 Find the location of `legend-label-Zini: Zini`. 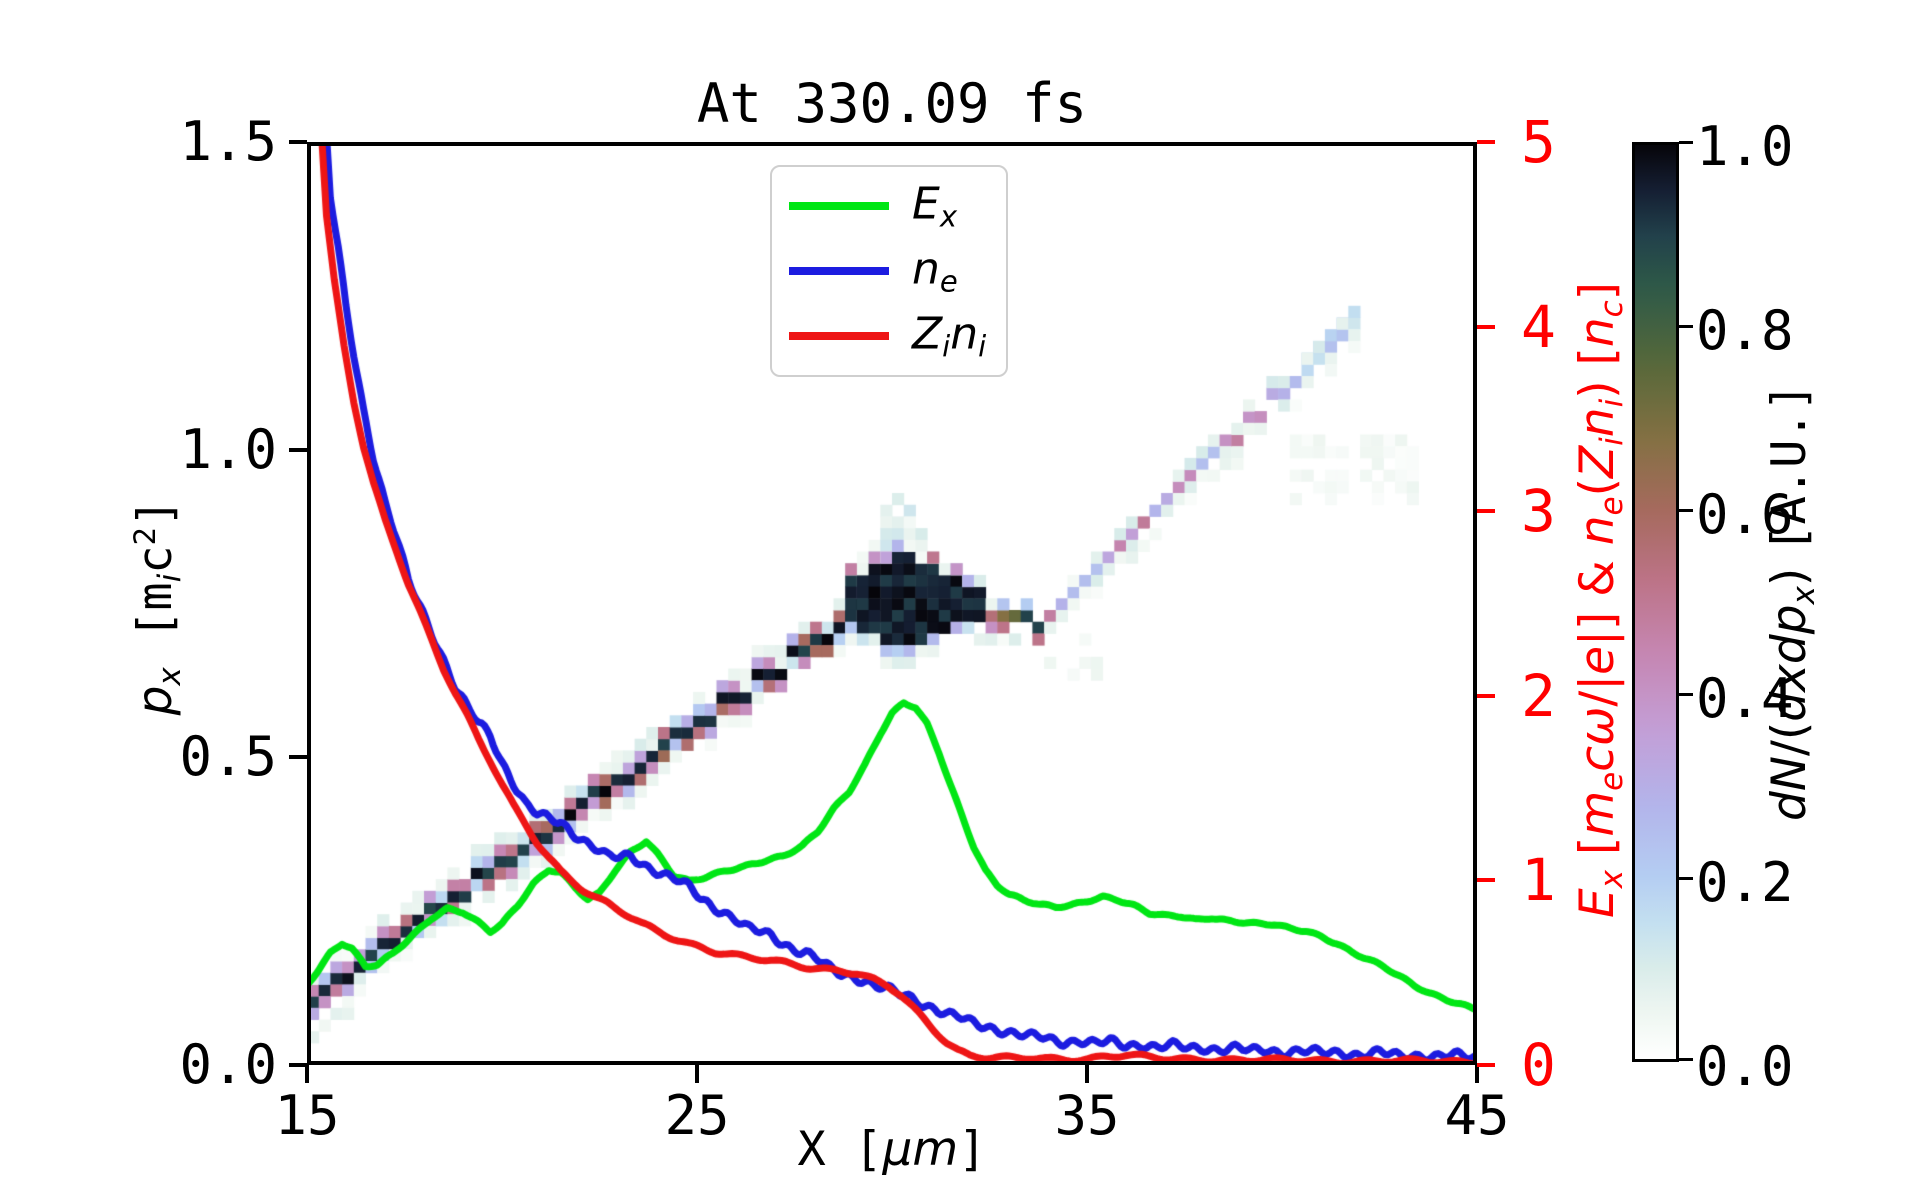

legend-label-Zini: Zini is located at coordinates (949, 335).